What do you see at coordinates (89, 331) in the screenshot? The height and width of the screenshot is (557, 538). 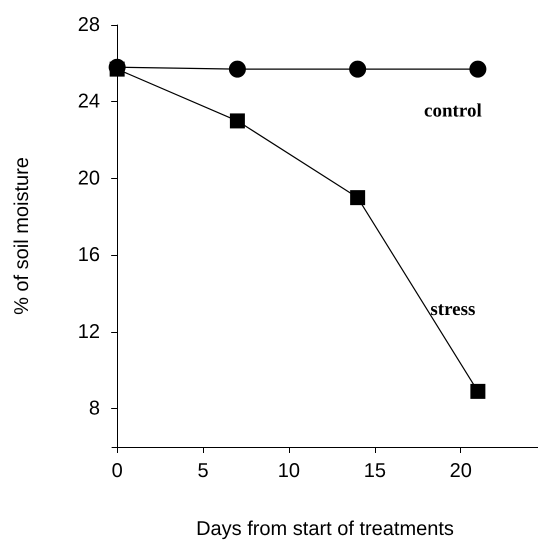 I see `y-tick-label: 12` at bounding box center [89, 331].